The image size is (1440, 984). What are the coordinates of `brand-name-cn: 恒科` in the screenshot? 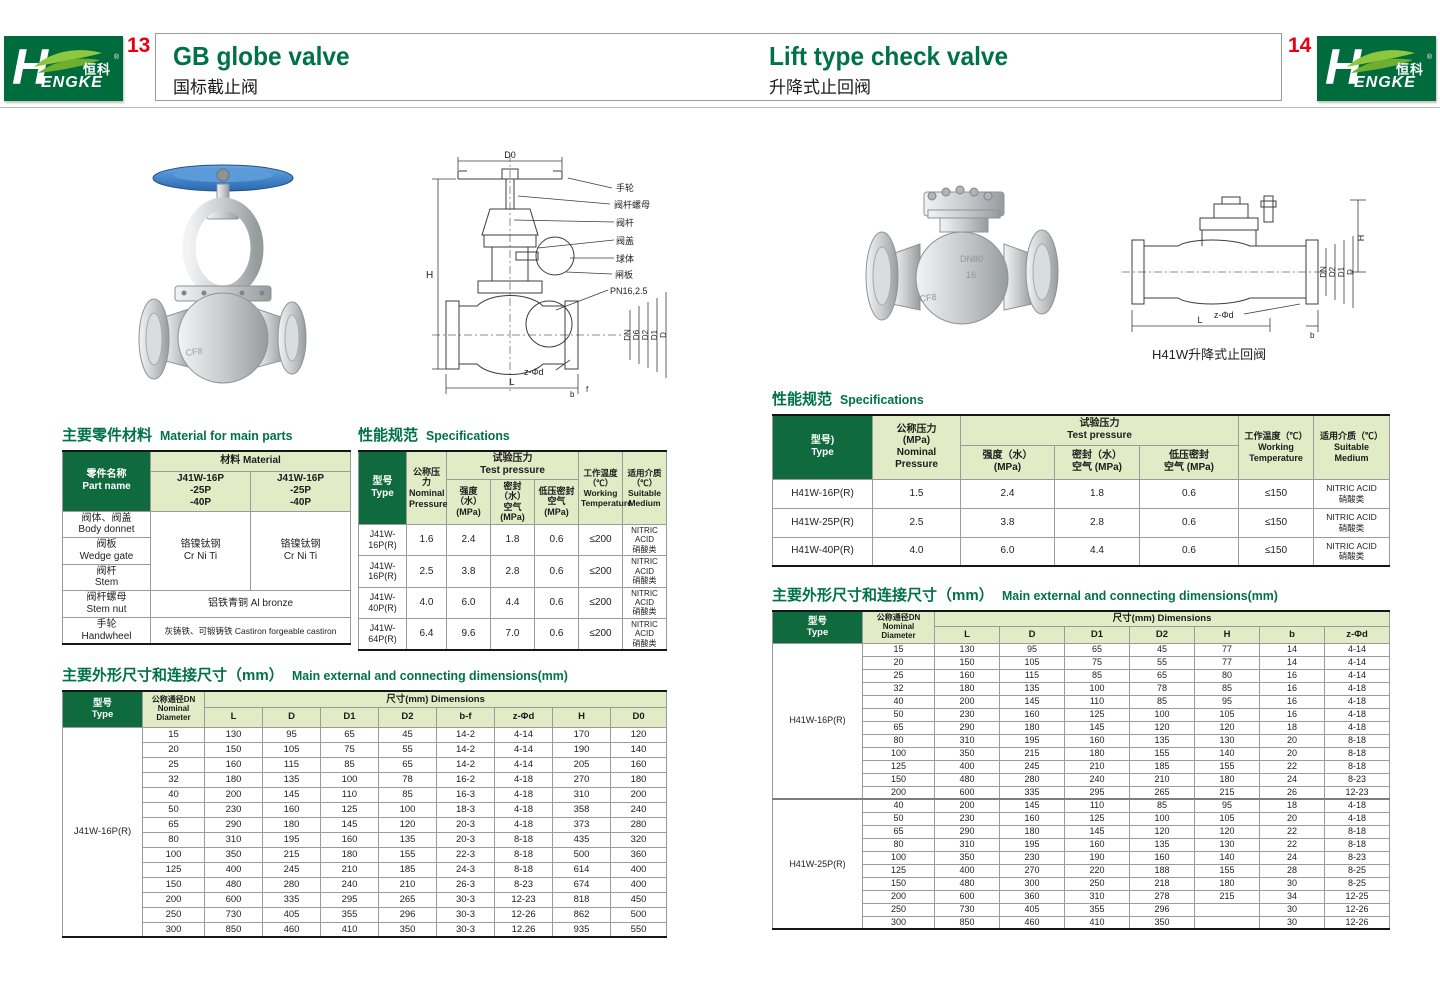 It's located at (1409, 69).